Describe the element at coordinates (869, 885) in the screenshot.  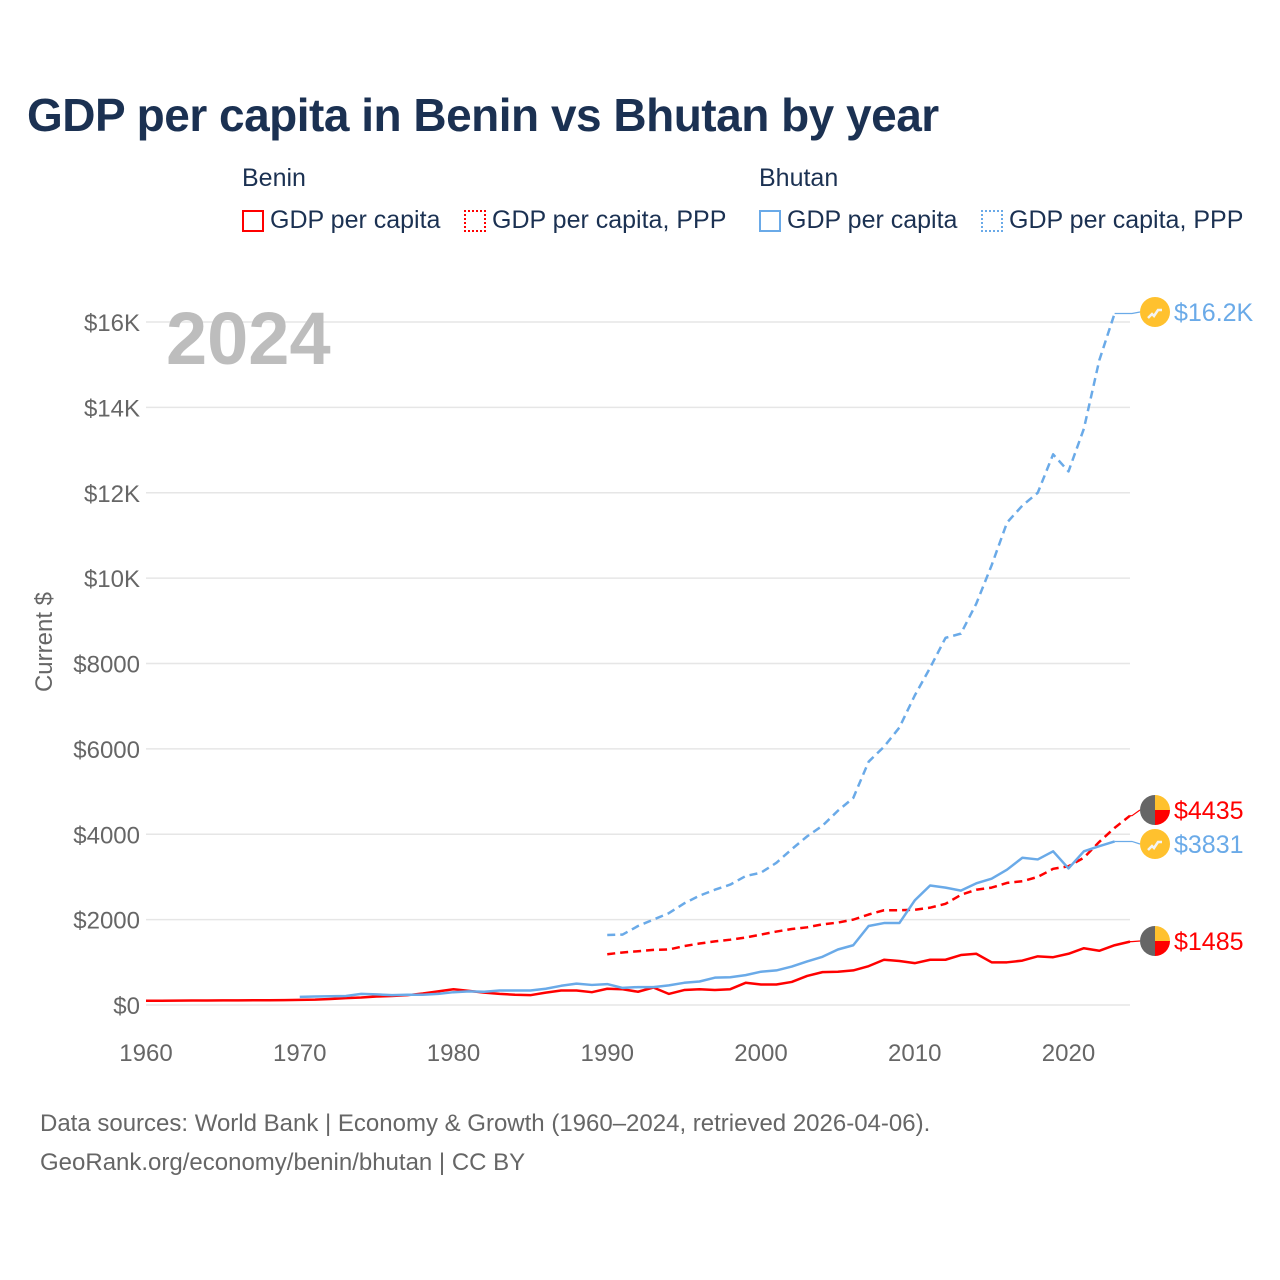
I see `series-line-benin-gdp-per-capita-ppp` at that location.